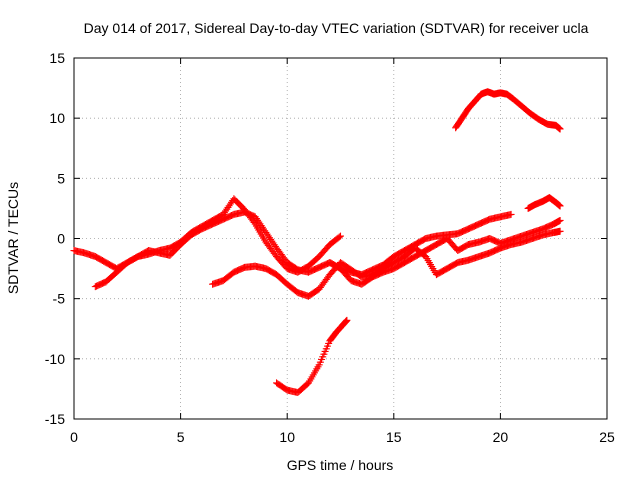 Image resolution: width=640 pixels, height=480 pixels. I want to click on series-track-c, so click(386, 263).